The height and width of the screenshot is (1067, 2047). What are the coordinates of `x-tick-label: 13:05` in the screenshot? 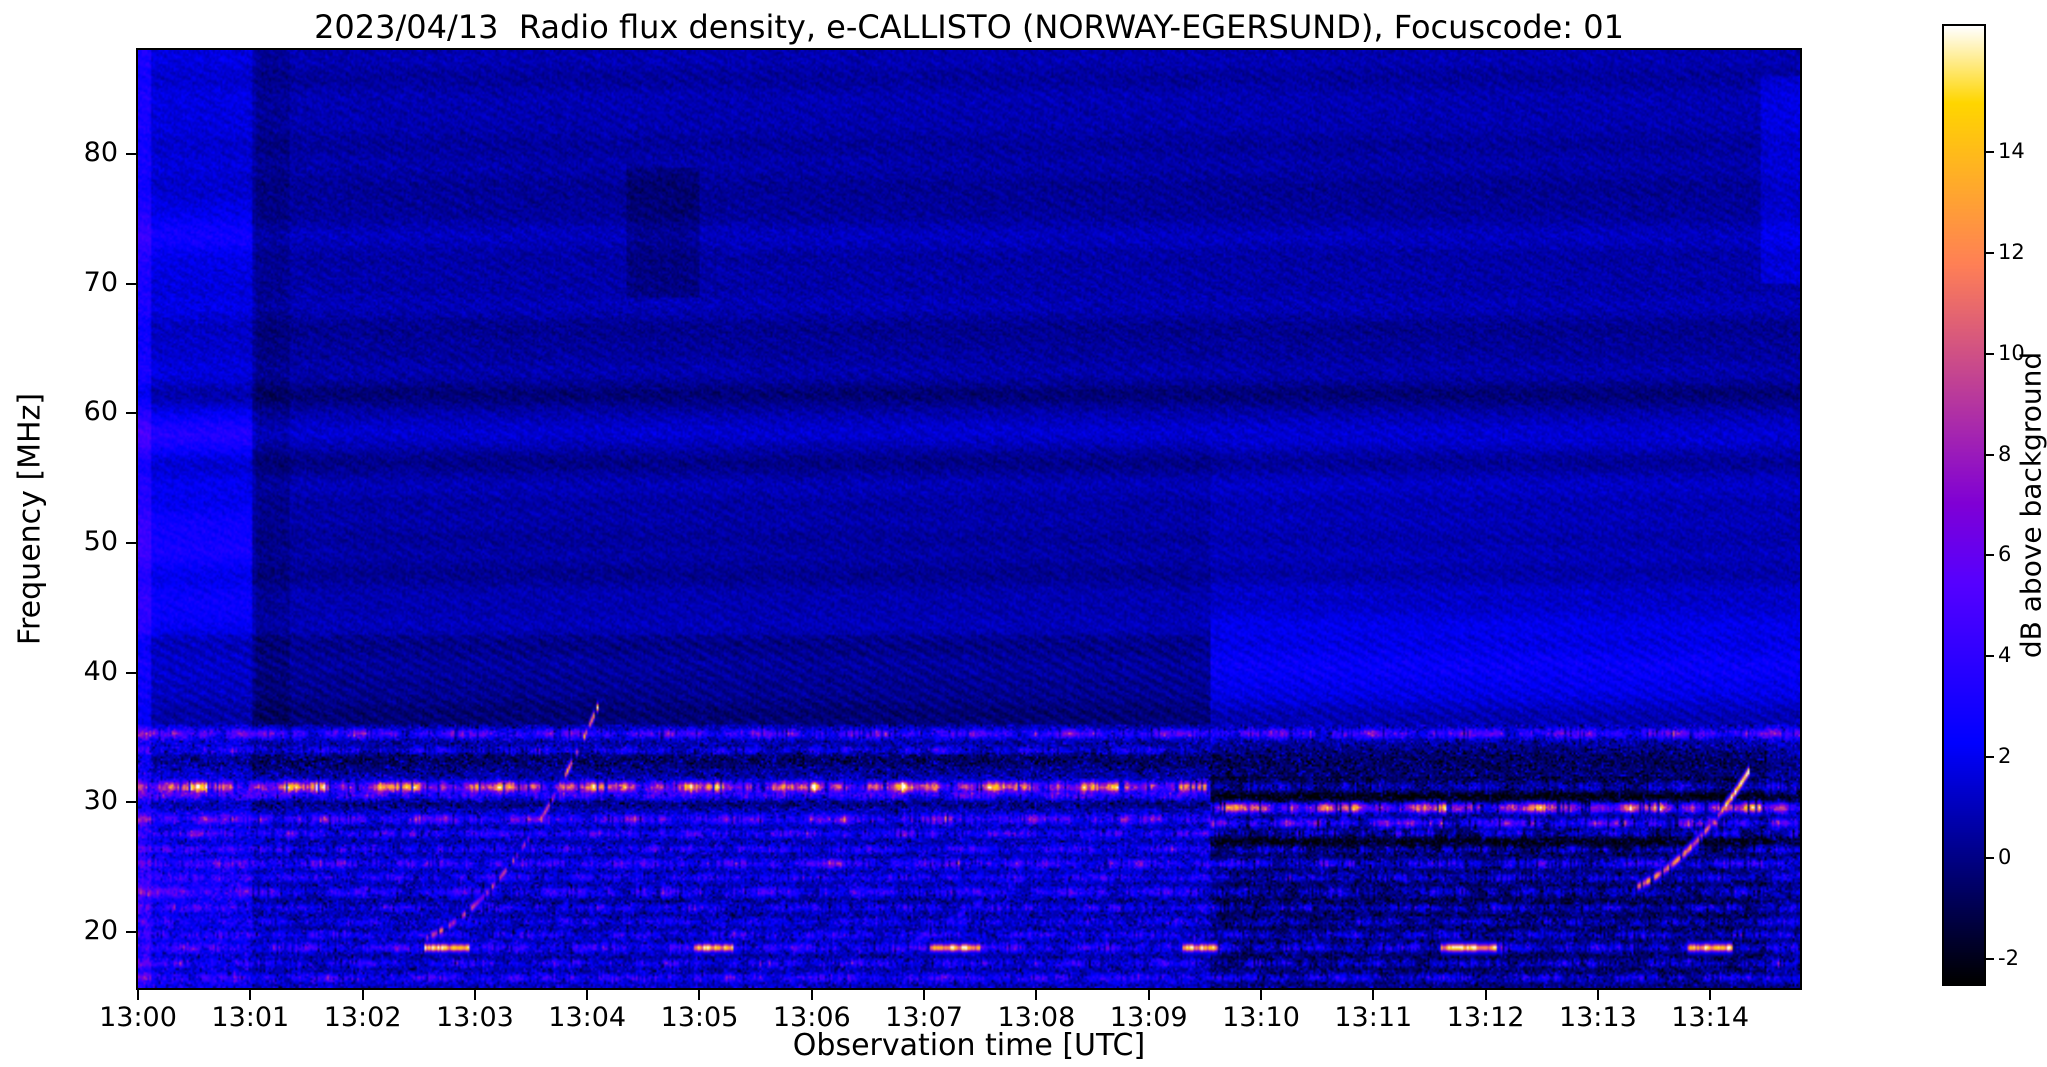 It's located at (699, 1017).